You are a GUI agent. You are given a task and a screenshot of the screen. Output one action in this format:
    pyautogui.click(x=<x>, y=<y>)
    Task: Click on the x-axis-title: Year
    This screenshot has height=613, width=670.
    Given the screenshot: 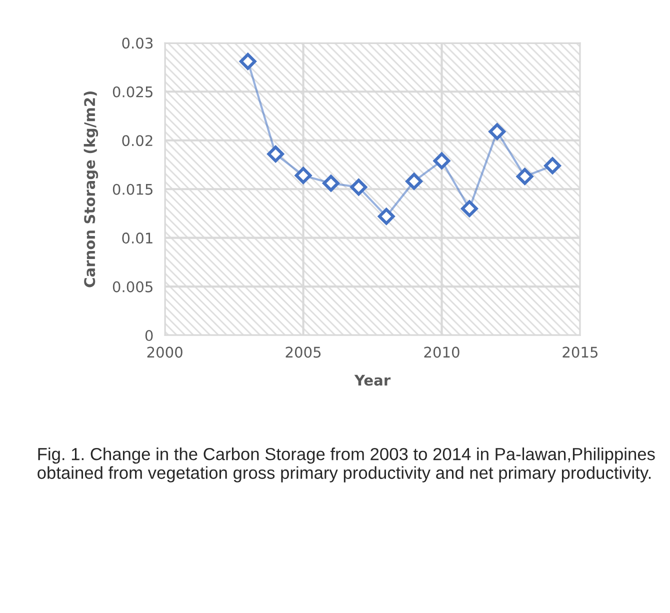 What is the action you would take?
    pyautogui.click(x=372, y=380)
    